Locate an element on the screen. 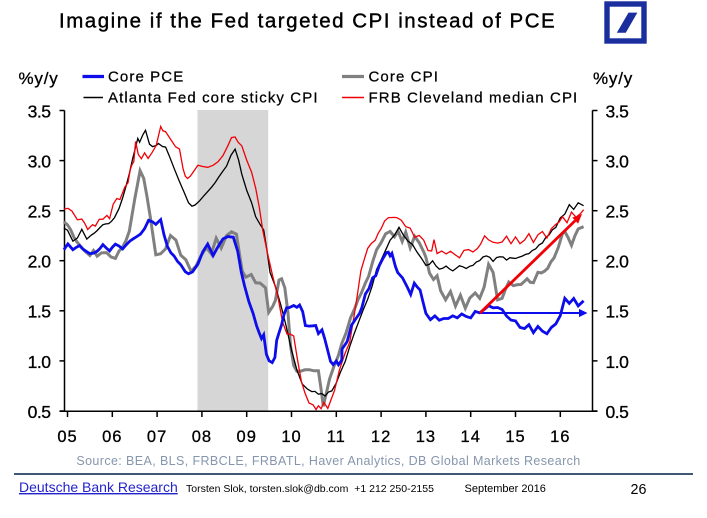  svg-text: 06 is located at coordinates (112, 437).